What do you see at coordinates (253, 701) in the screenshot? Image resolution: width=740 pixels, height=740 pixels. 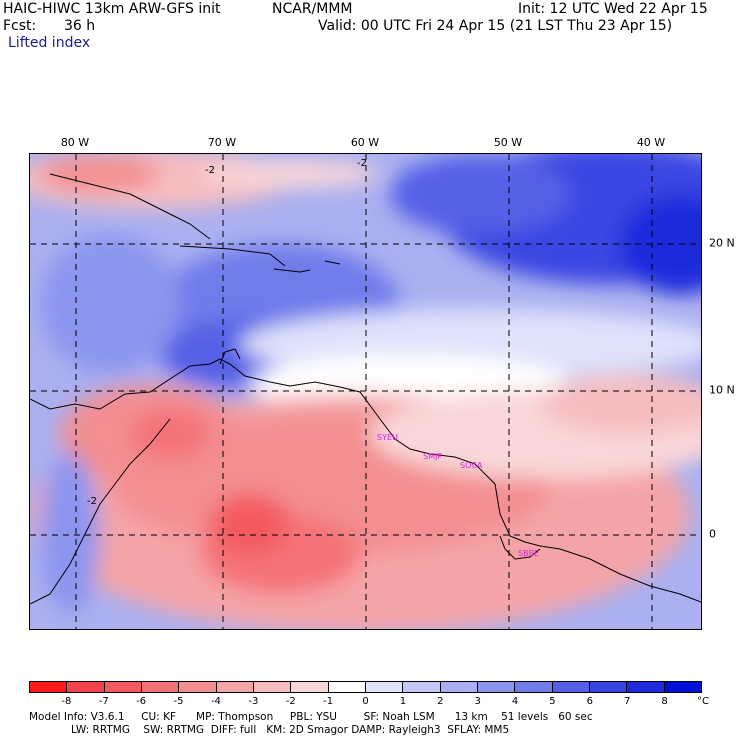 I see `colorbar-tick-label: -3` at bounding box center [253, 701].